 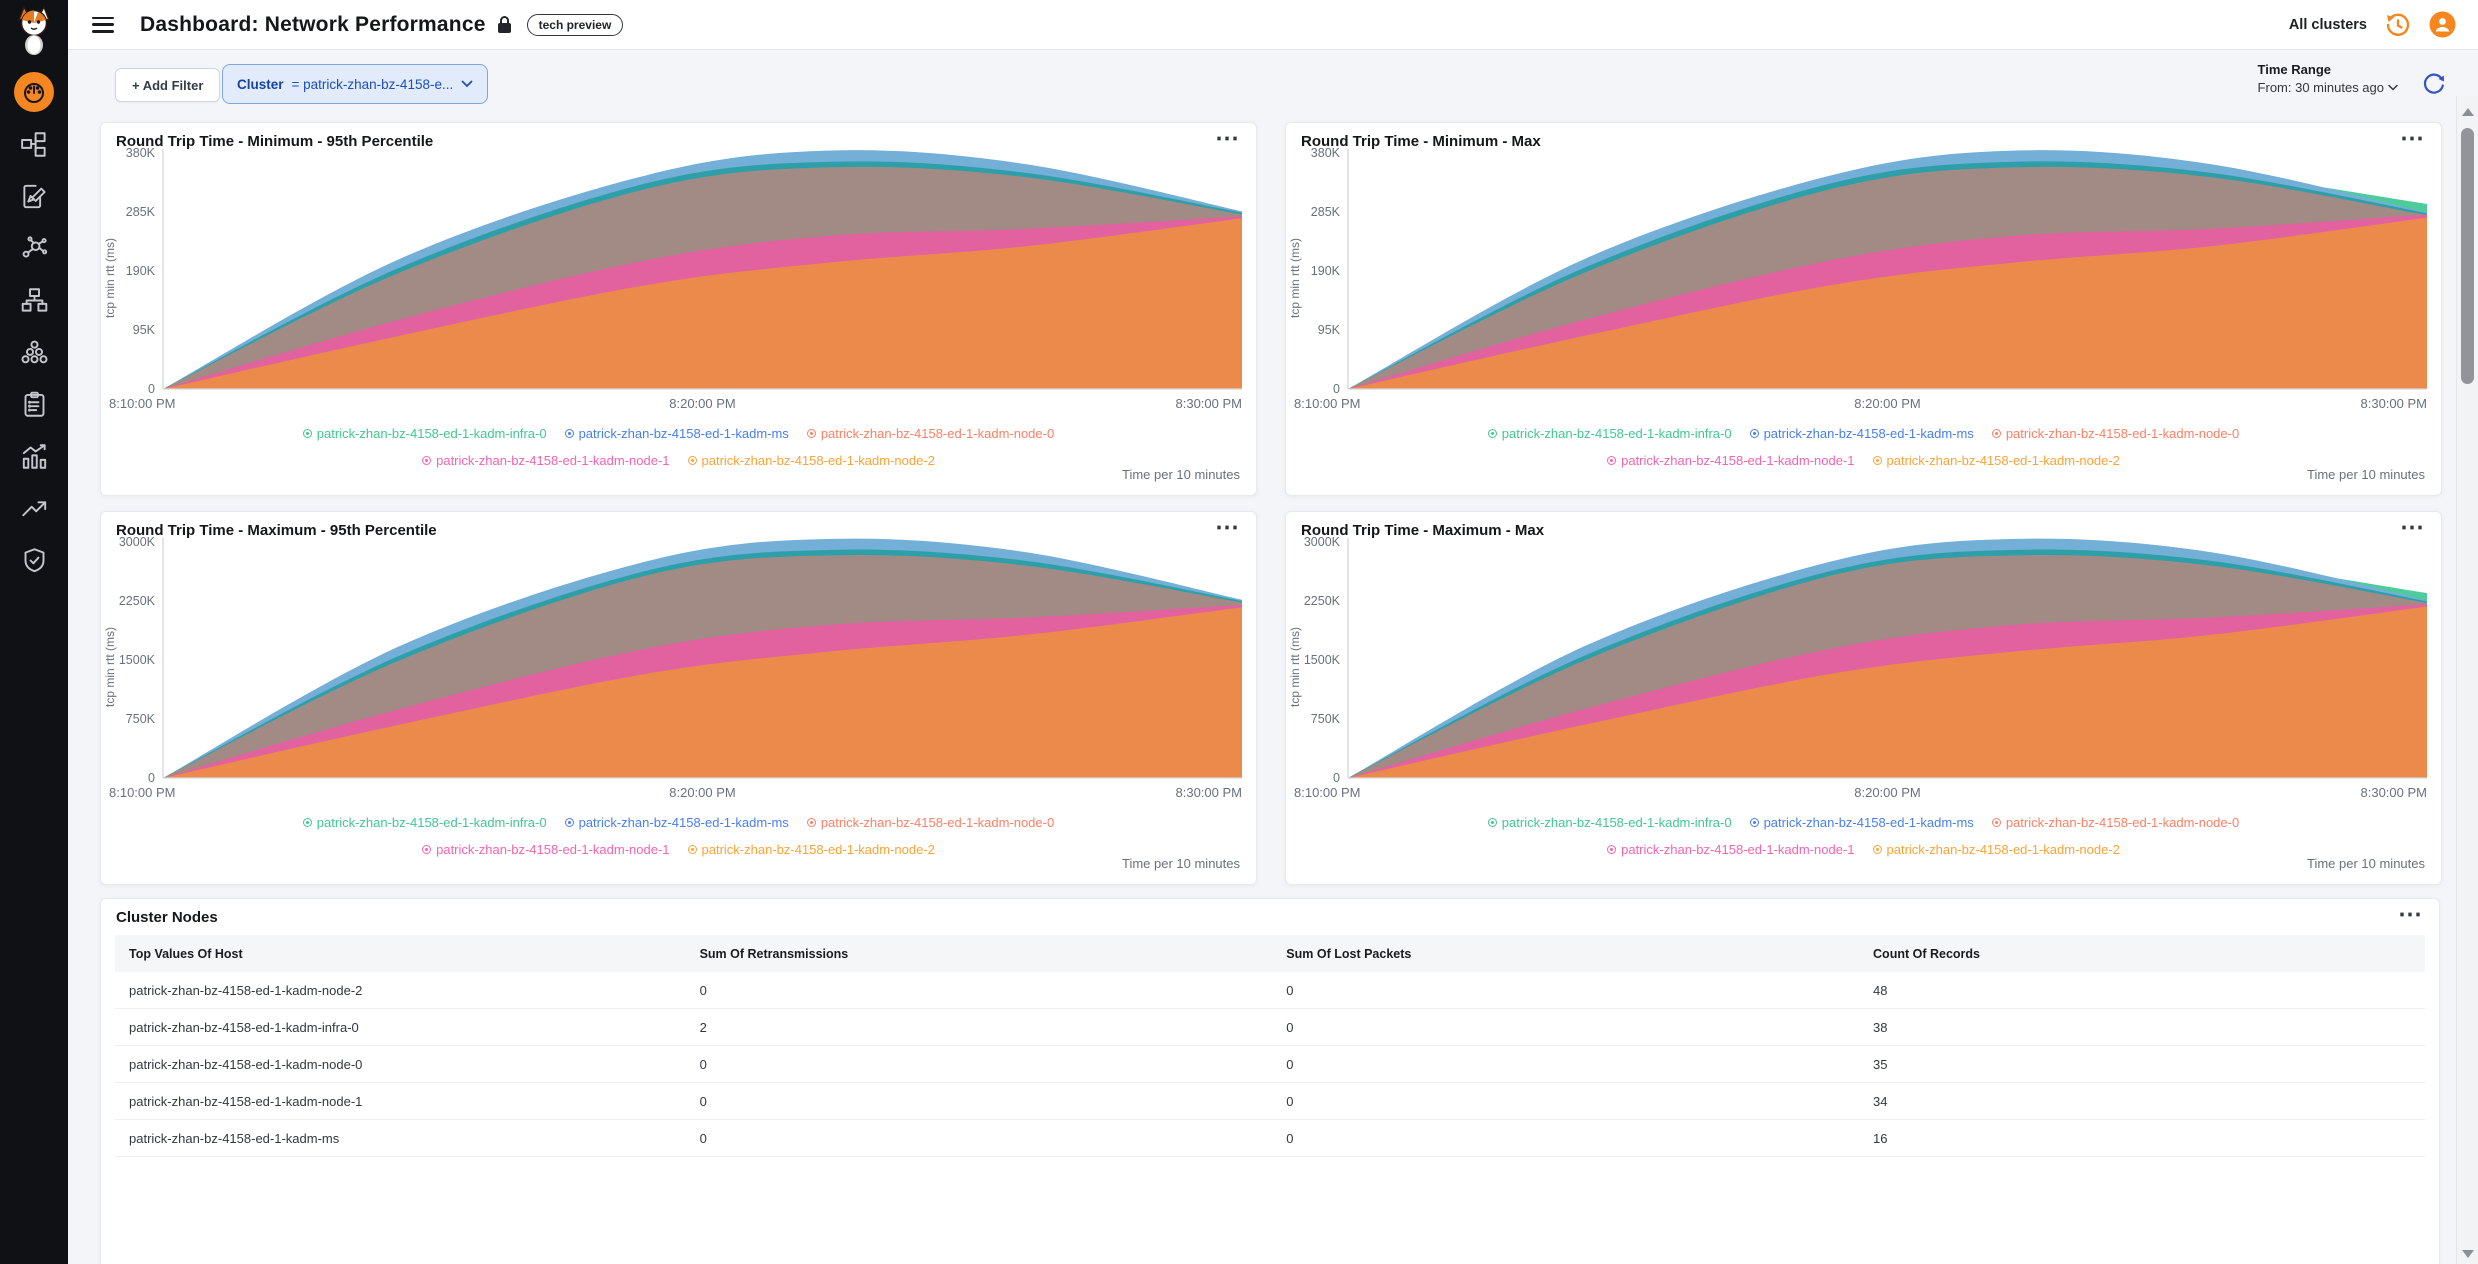 I want to click on svg-text: 3000K, so click(x=137, y=542).